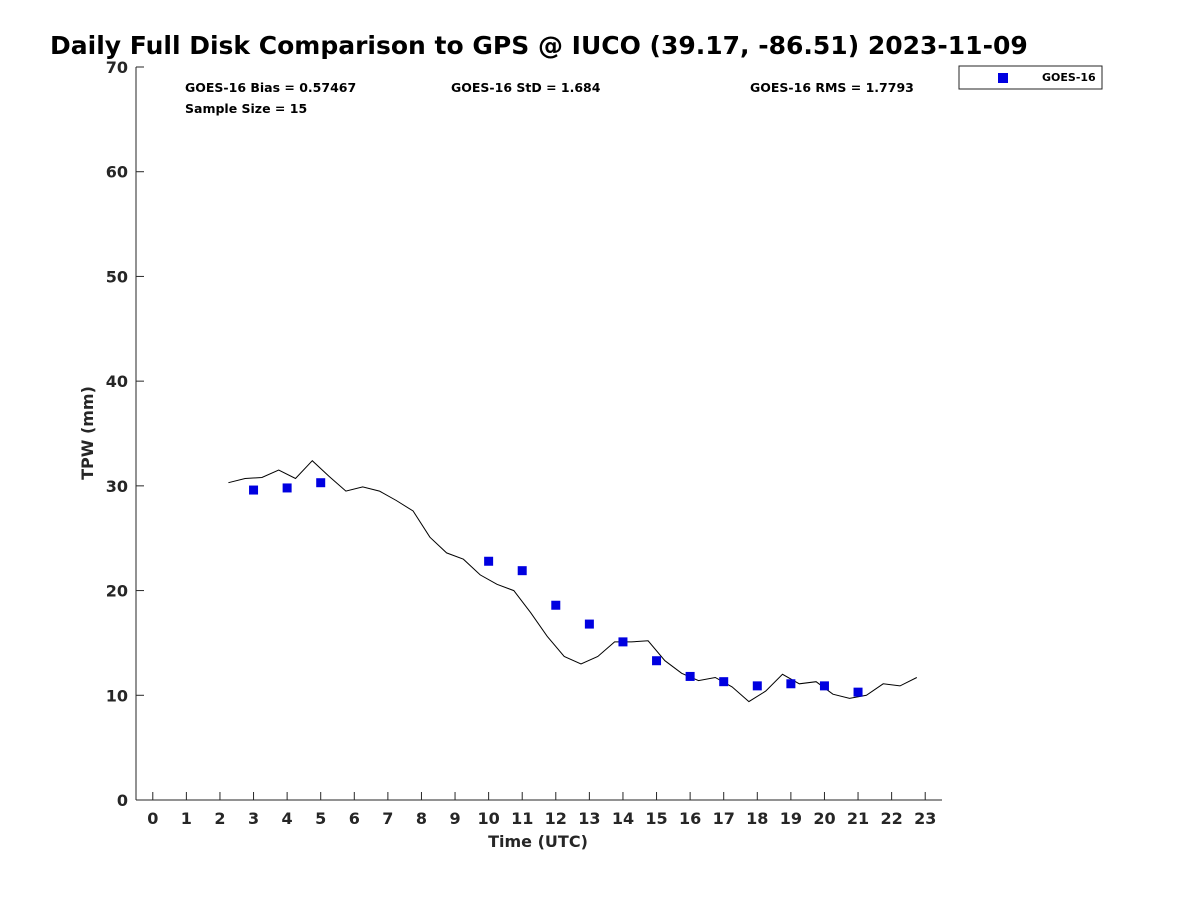 This screenshot has width=1200, height=900. Describe the element at coordinates (858, 818) in the screenshot. I see `x-tick-label: 21` at that location.